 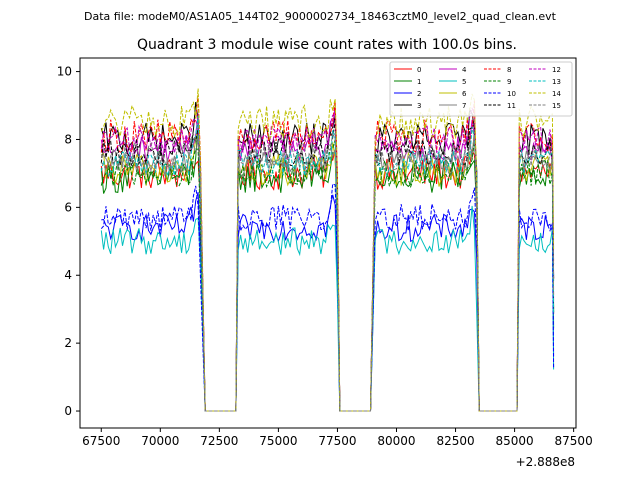 What do you see at coordinates (556, 94) in the screenshot?
I see `legend-label-14: 14` at bounding box center [556, 94].